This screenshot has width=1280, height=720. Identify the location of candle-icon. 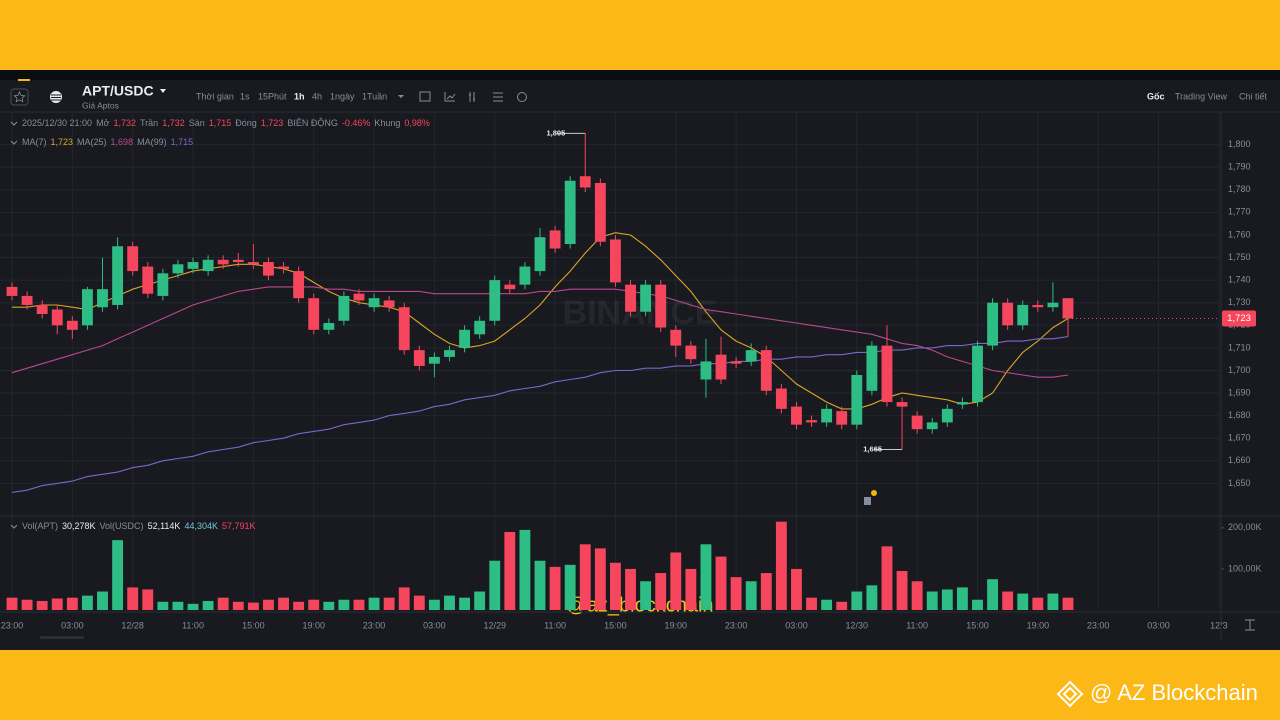
(472, 97).